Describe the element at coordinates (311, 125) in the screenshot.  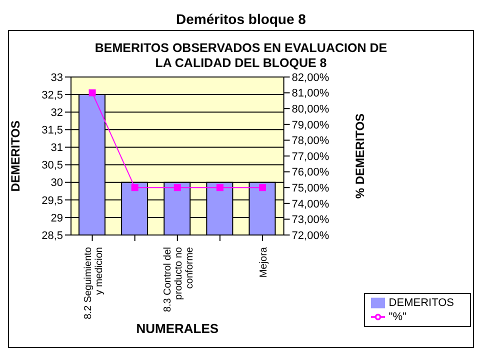
I see `y2-tick-label: 79,00%` at that location.